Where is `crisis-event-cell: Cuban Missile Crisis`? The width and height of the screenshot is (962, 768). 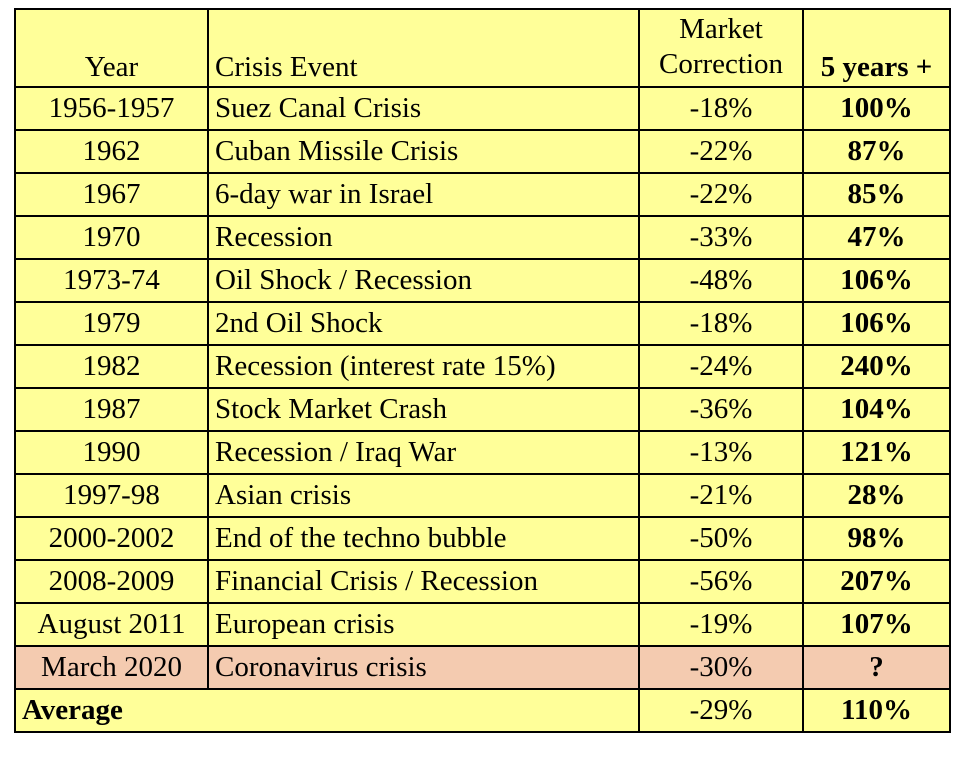 crisis-event-cell: Cuban Missile Crisis is located at coordinates (423, 151).